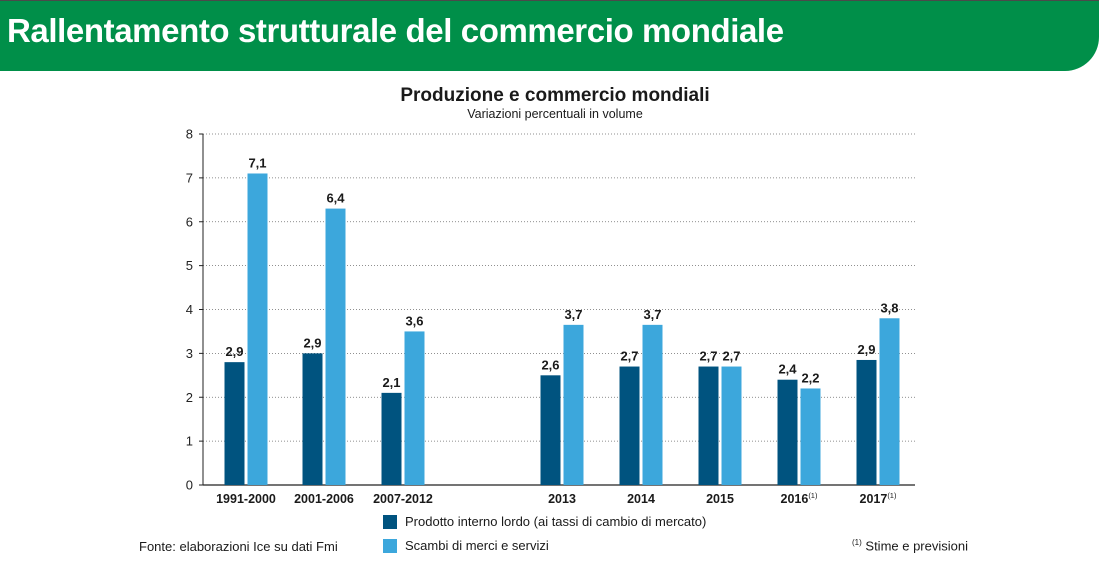  What do you see at coordinates (246, 499) in the screenshot?
I see `x-tick-label-0: 1991-2000` at bounding box center [246, 499].